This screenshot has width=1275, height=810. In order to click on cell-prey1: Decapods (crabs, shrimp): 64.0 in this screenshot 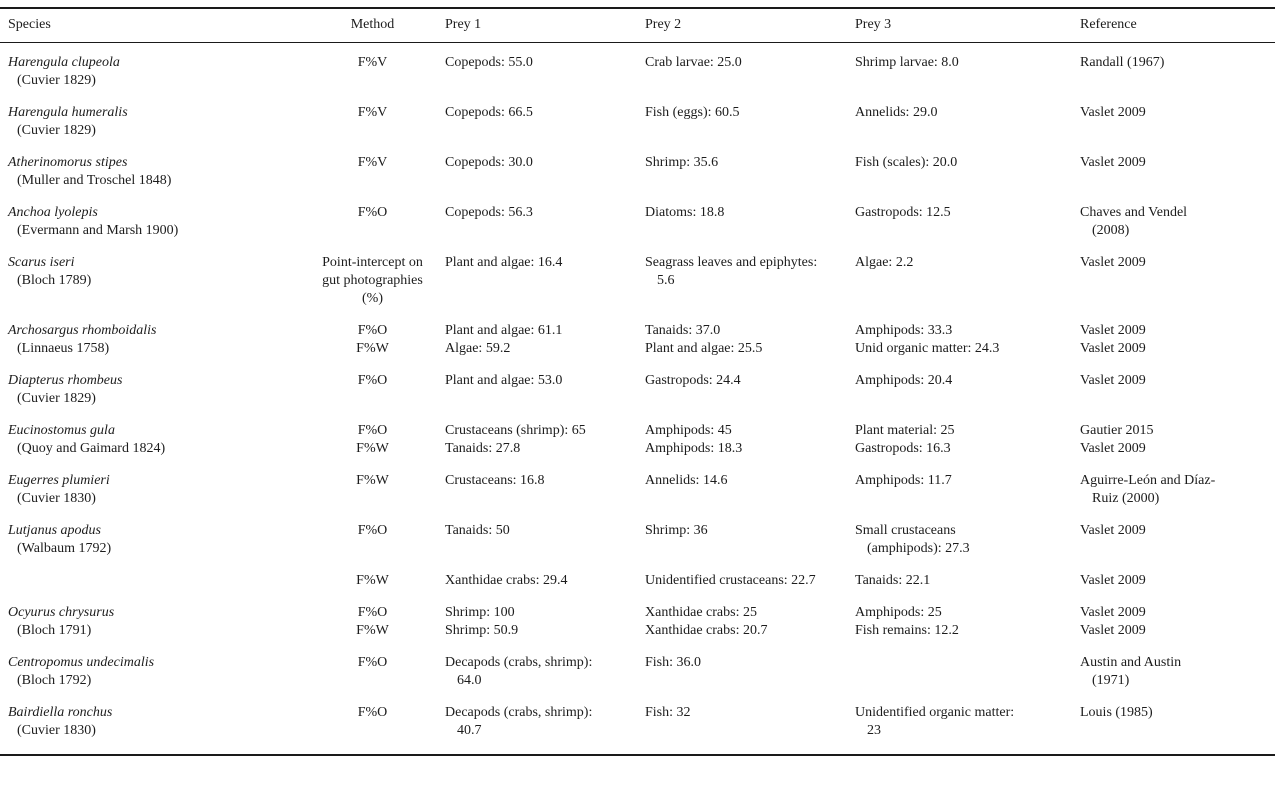, I will do `click(545, 679)`.